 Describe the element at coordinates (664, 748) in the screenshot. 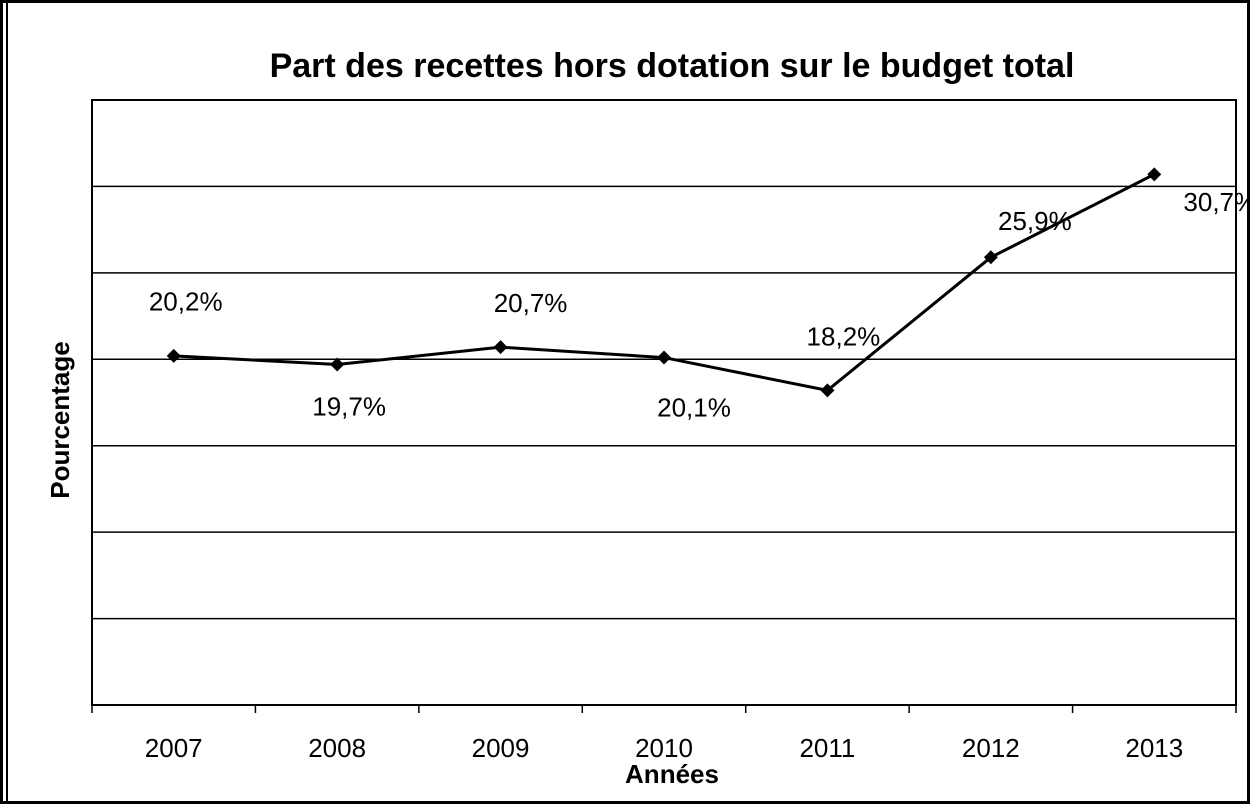

I see `x-tick-label: 2010` at that location.